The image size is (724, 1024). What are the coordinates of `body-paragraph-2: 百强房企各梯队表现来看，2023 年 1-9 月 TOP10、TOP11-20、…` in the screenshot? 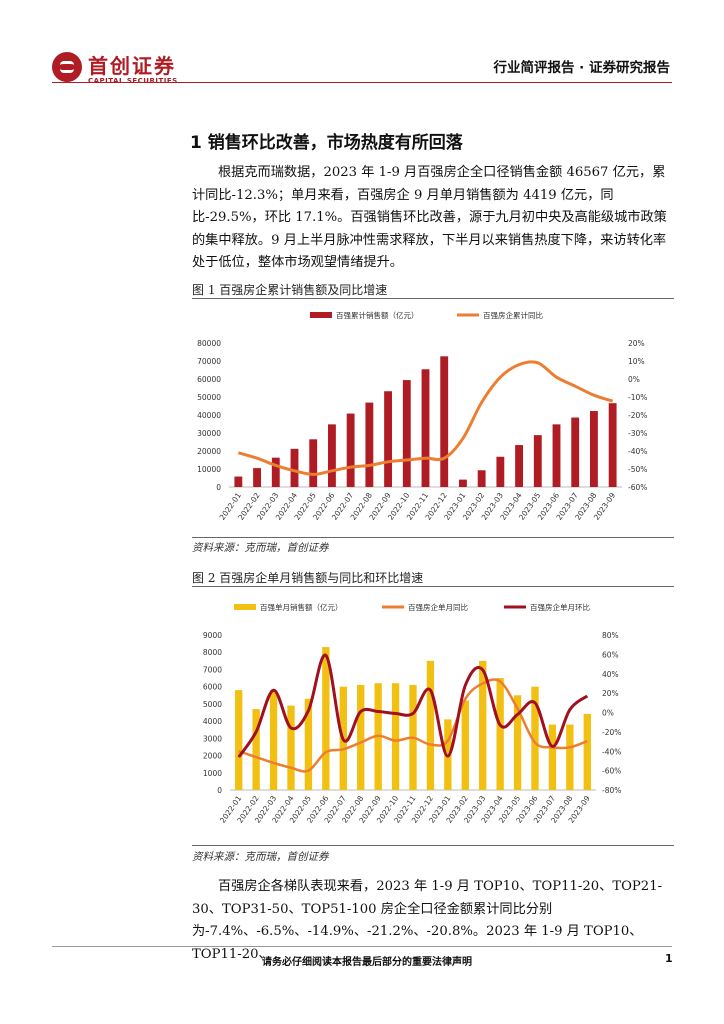 It's located at (433, 921).